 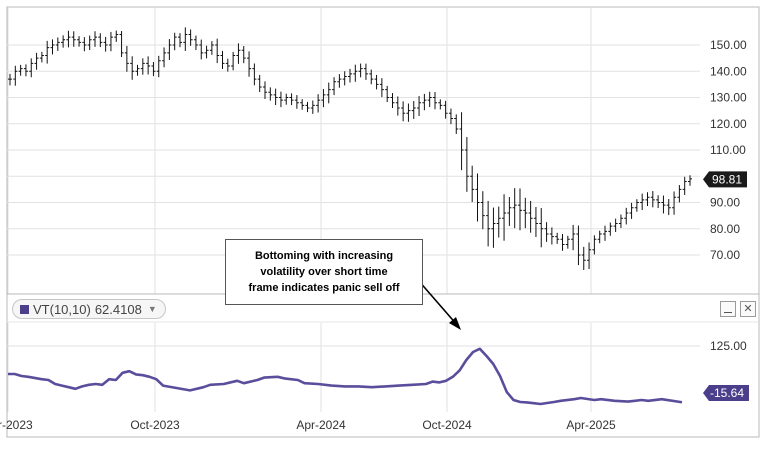 I want to click on indicator-legend-pill: VT(10,10) 62.4108 ▼, so click(x=89, y=309).